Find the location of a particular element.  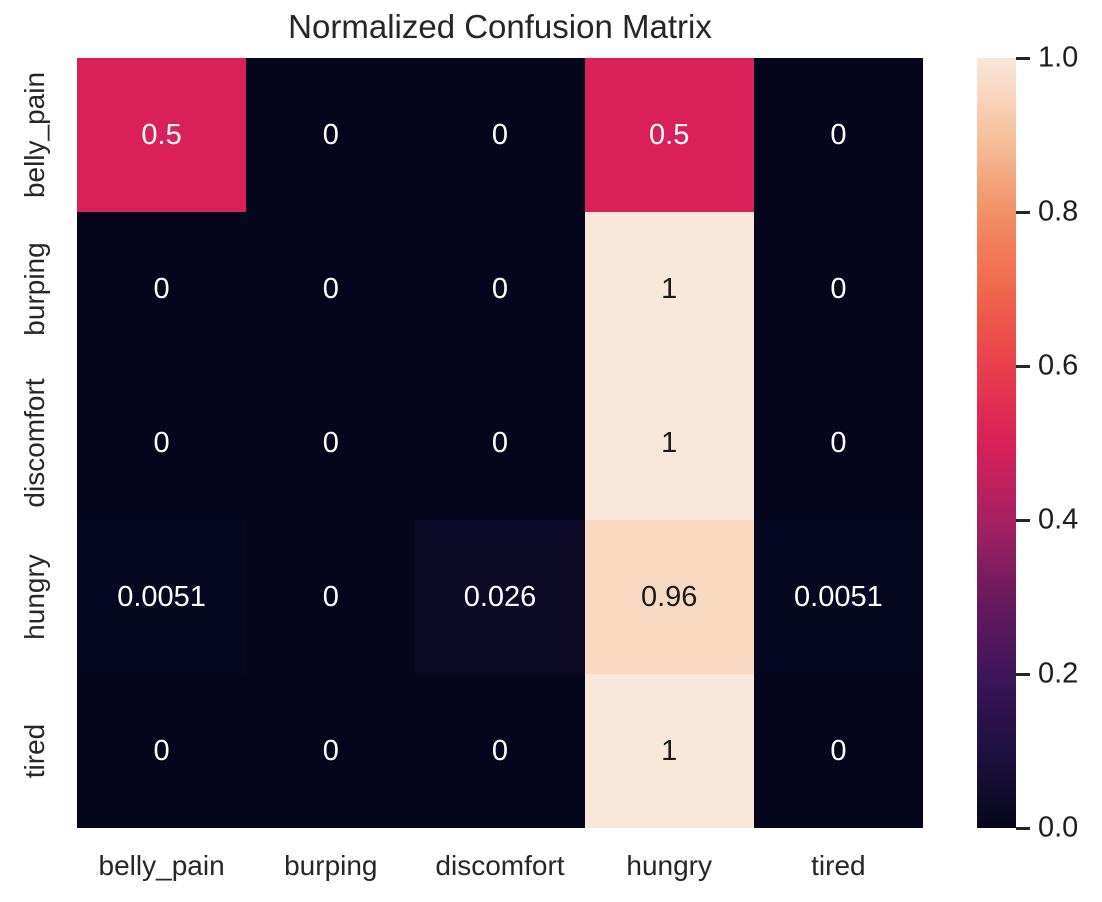

y-axis-label: tired is located at coordinates (34, 751).